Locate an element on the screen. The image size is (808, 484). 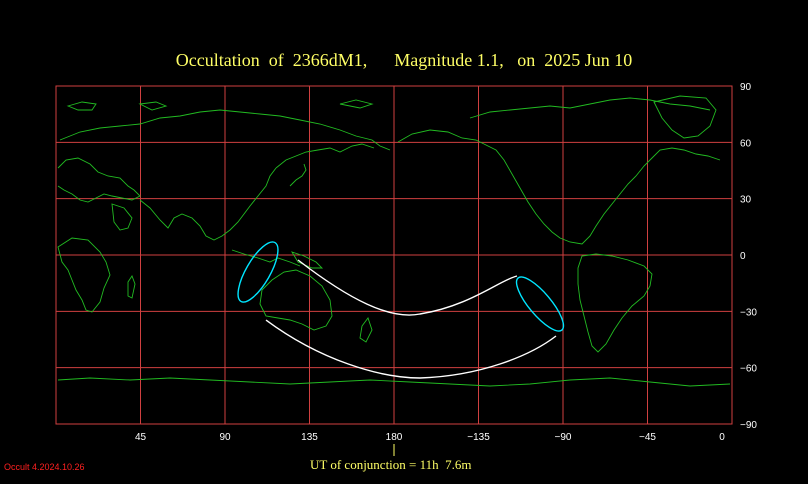
coast-south-america is located at coordinates (615, 303).